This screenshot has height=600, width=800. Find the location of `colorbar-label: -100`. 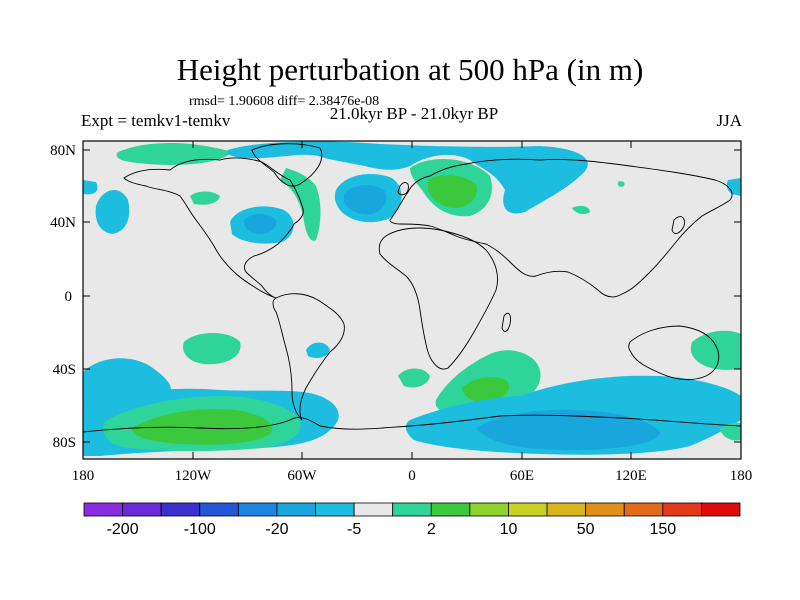

colorbar-label: -100 is located at coordinates (200, 529).